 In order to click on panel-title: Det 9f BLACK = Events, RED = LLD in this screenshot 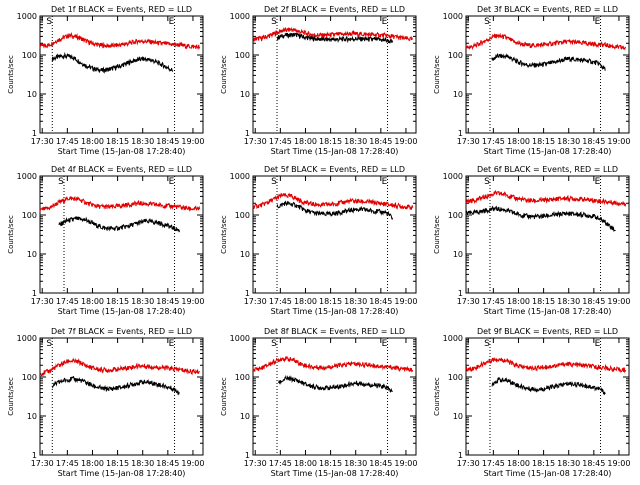, I will do `click(547, 331)`.